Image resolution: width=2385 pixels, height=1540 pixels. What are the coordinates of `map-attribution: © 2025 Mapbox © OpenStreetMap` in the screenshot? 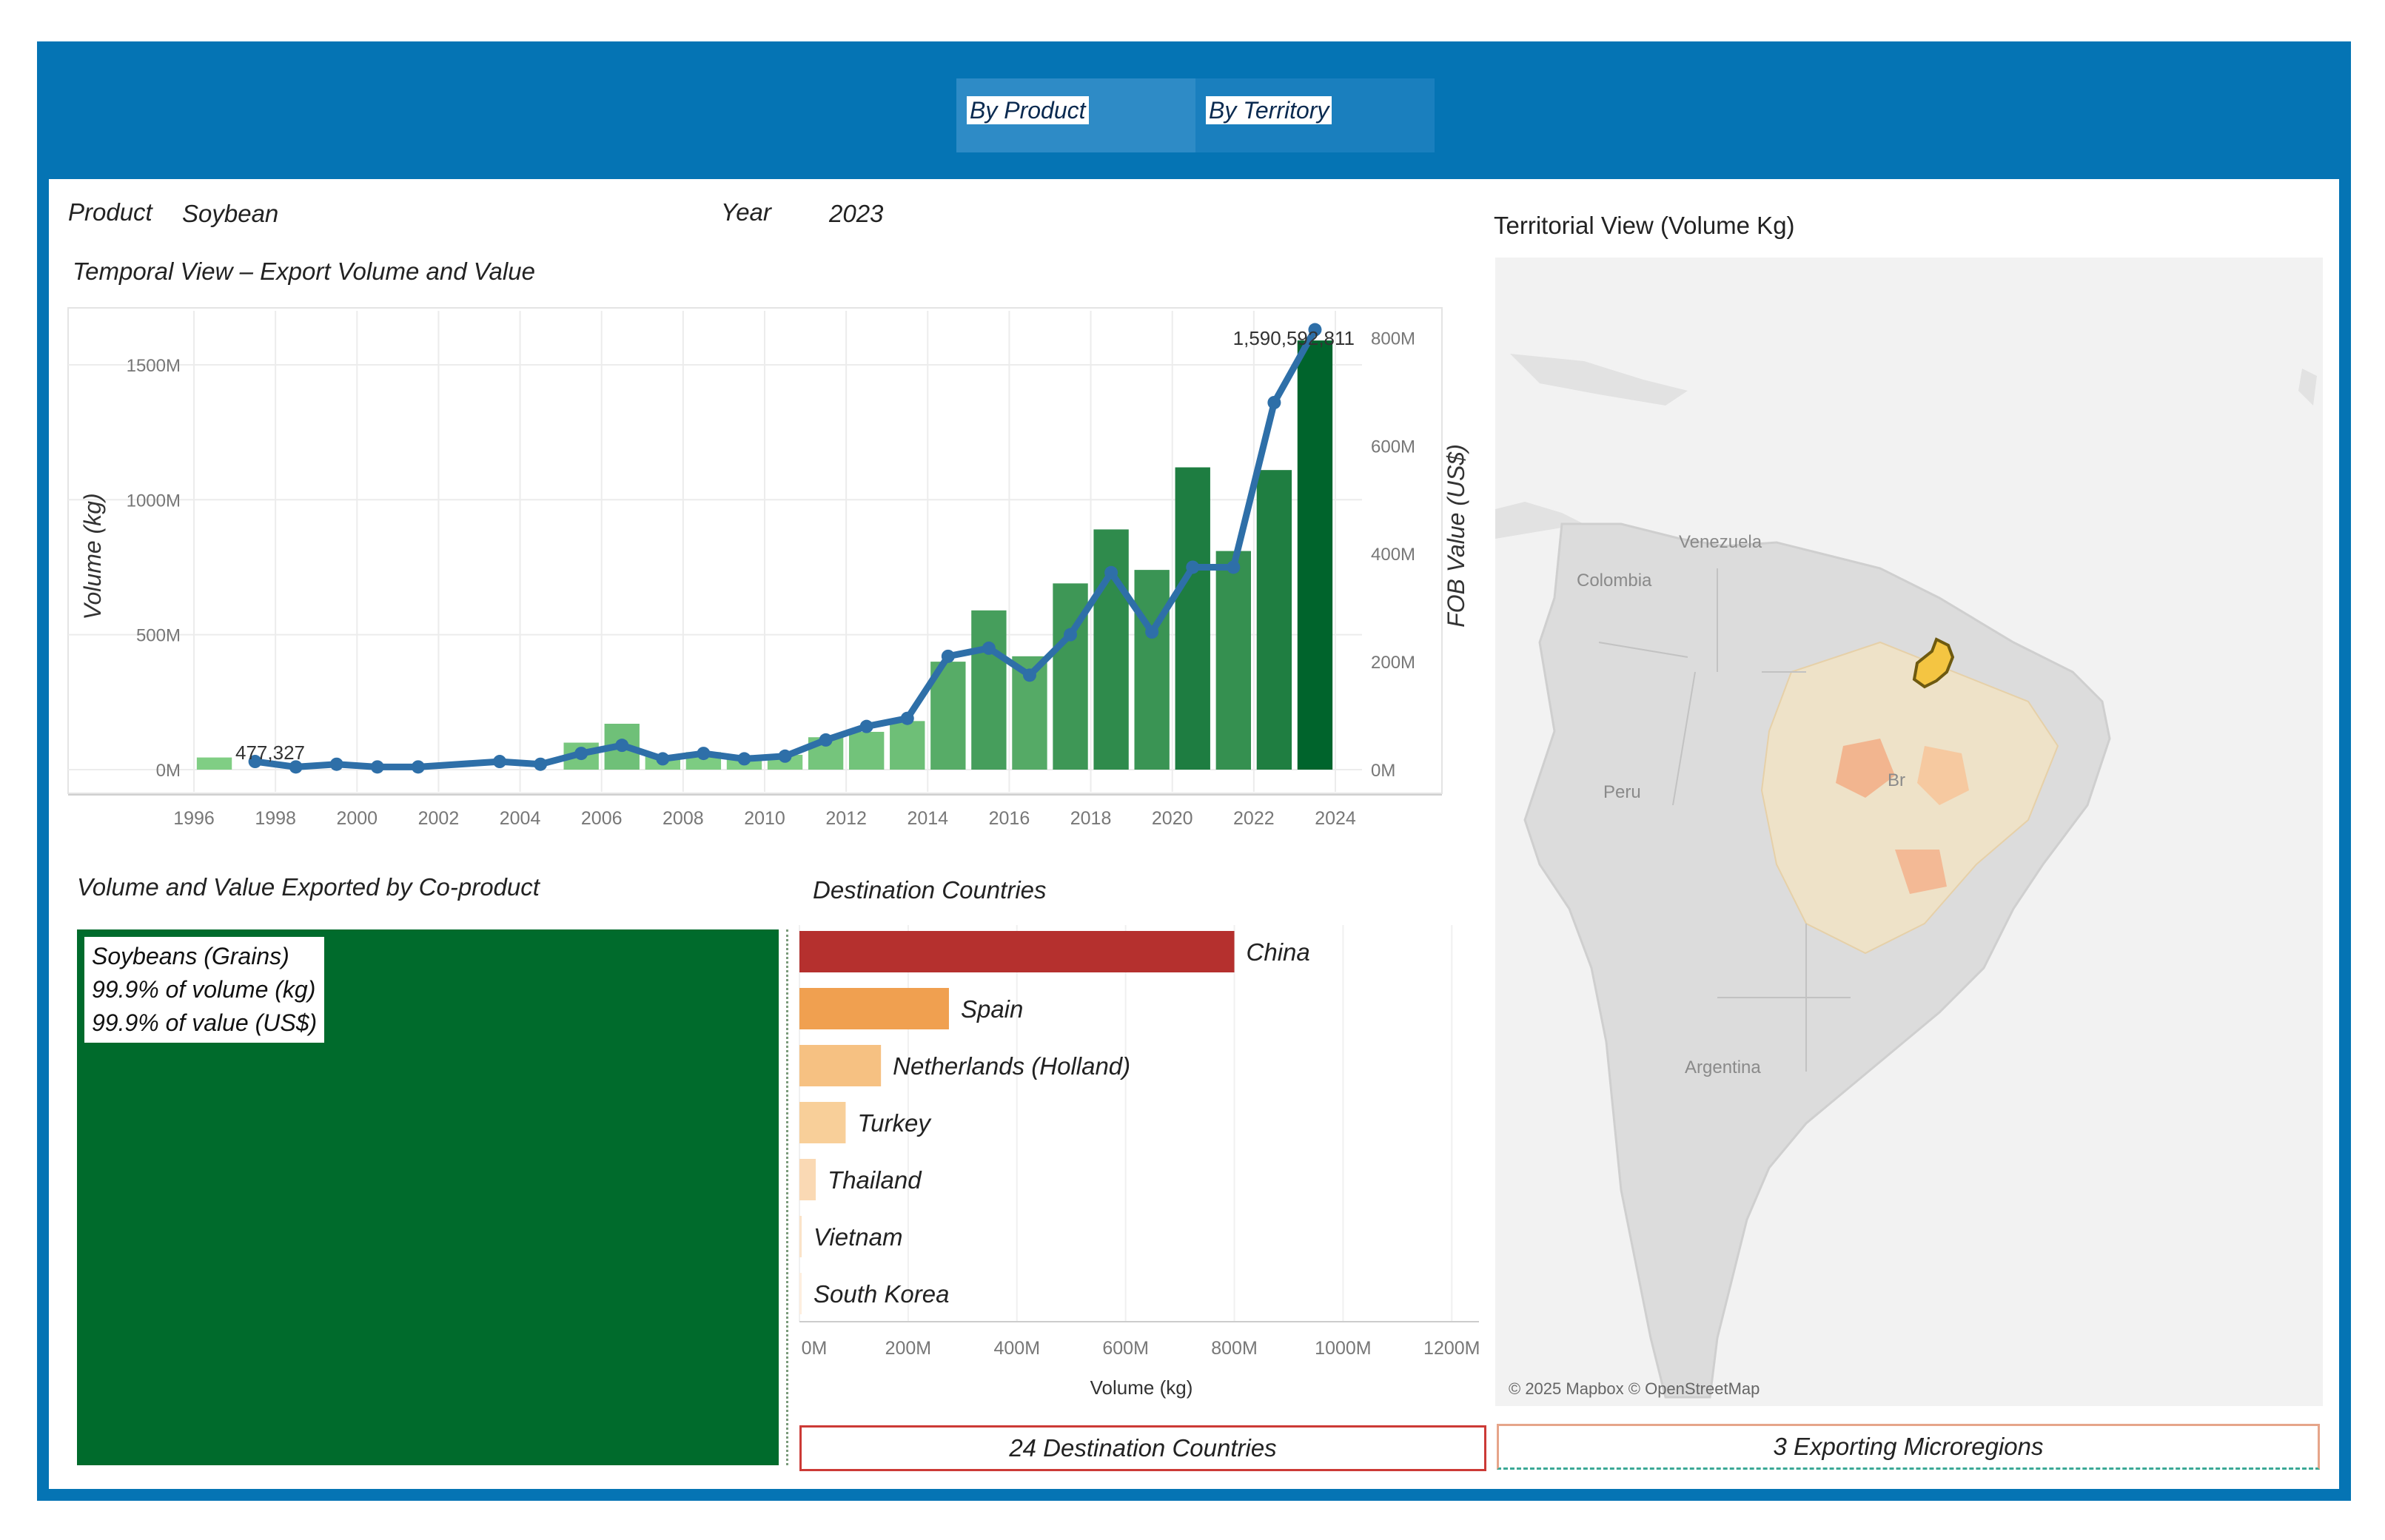 It's located at (1634, 1388).